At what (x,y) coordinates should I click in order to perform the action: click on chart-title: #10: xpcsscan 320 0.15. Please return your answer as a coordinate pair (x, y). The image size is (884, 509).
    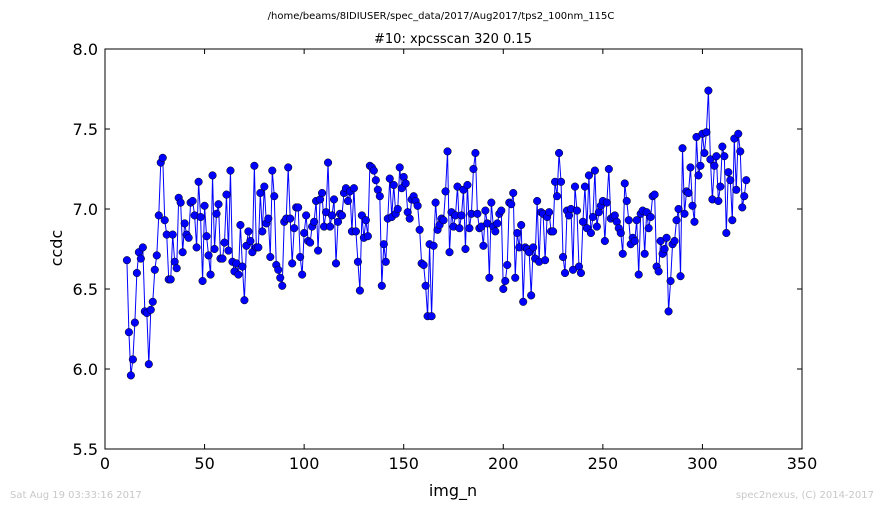
    Looking at the image, I should click on (453, 39).